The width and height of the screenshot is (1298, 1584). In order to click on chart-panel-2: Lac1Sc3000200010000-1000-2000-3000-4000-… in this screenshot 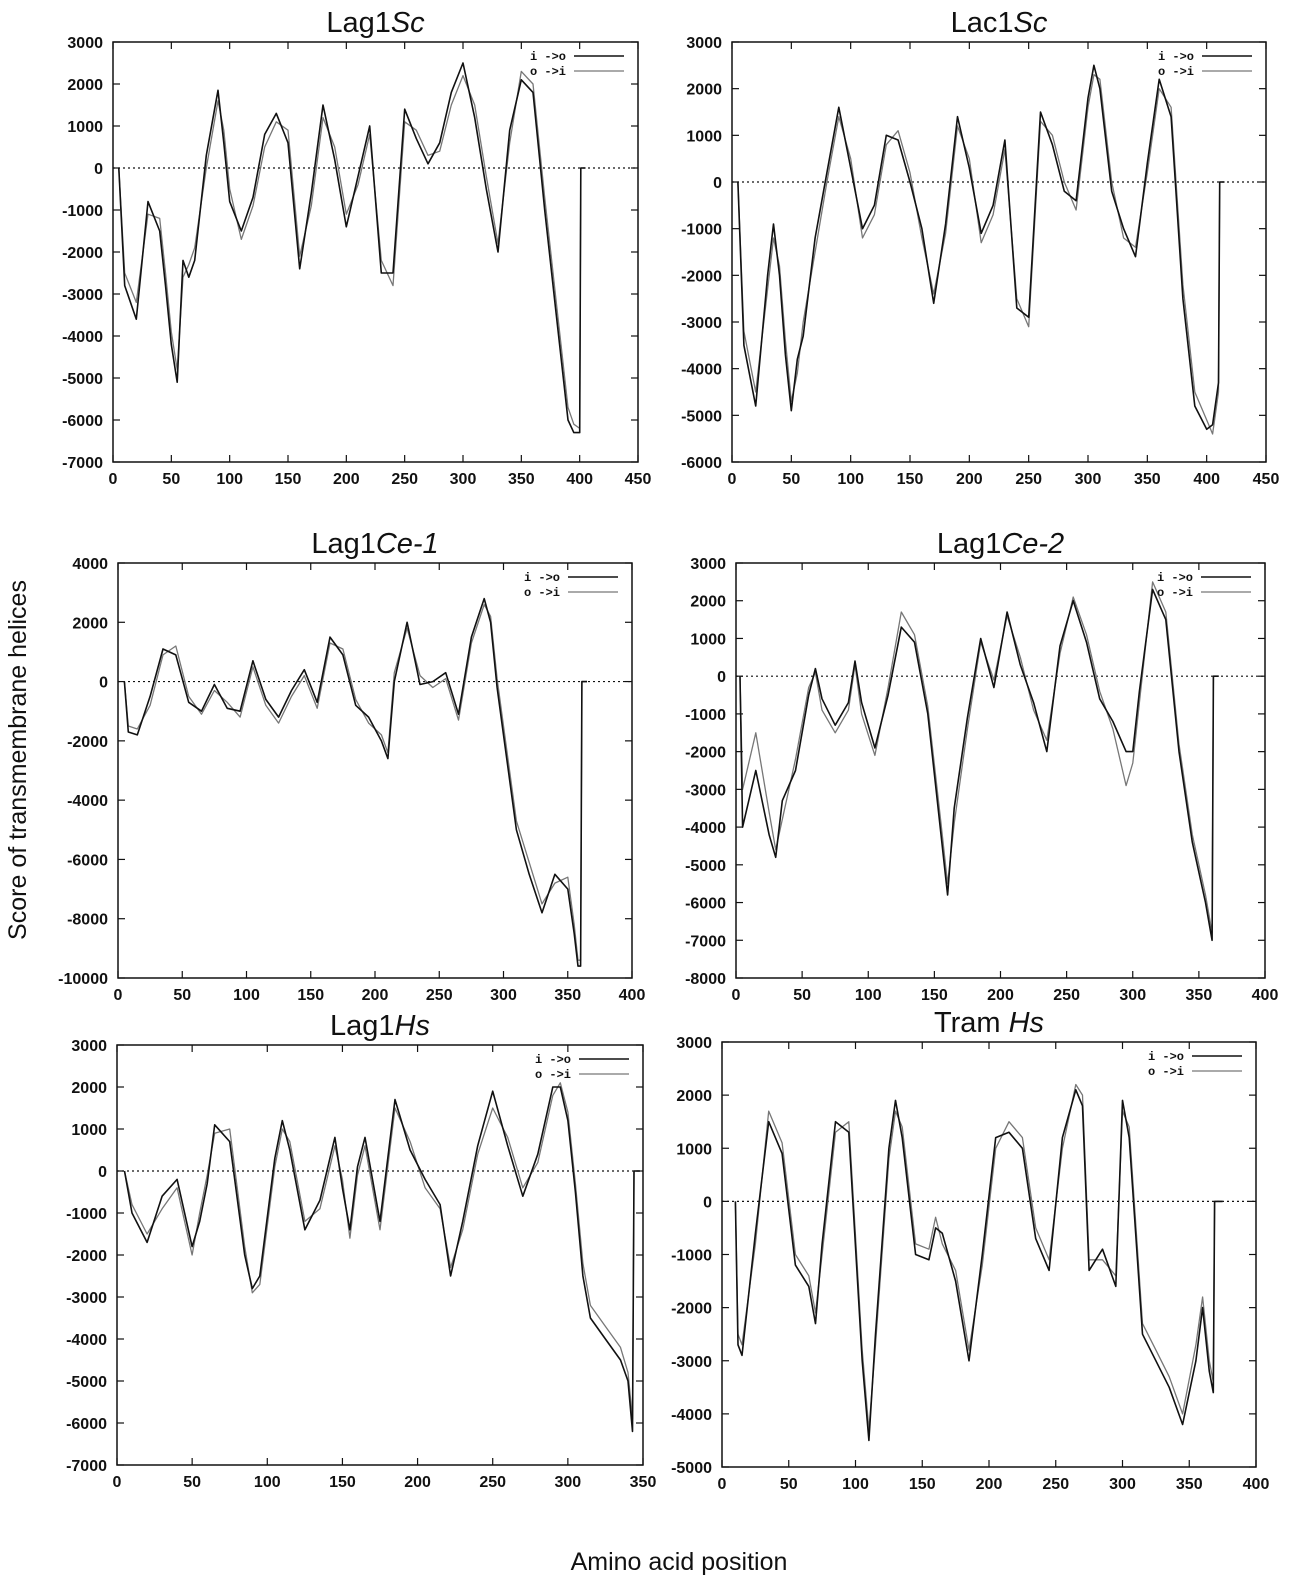, I will do `click(980, 247)`.